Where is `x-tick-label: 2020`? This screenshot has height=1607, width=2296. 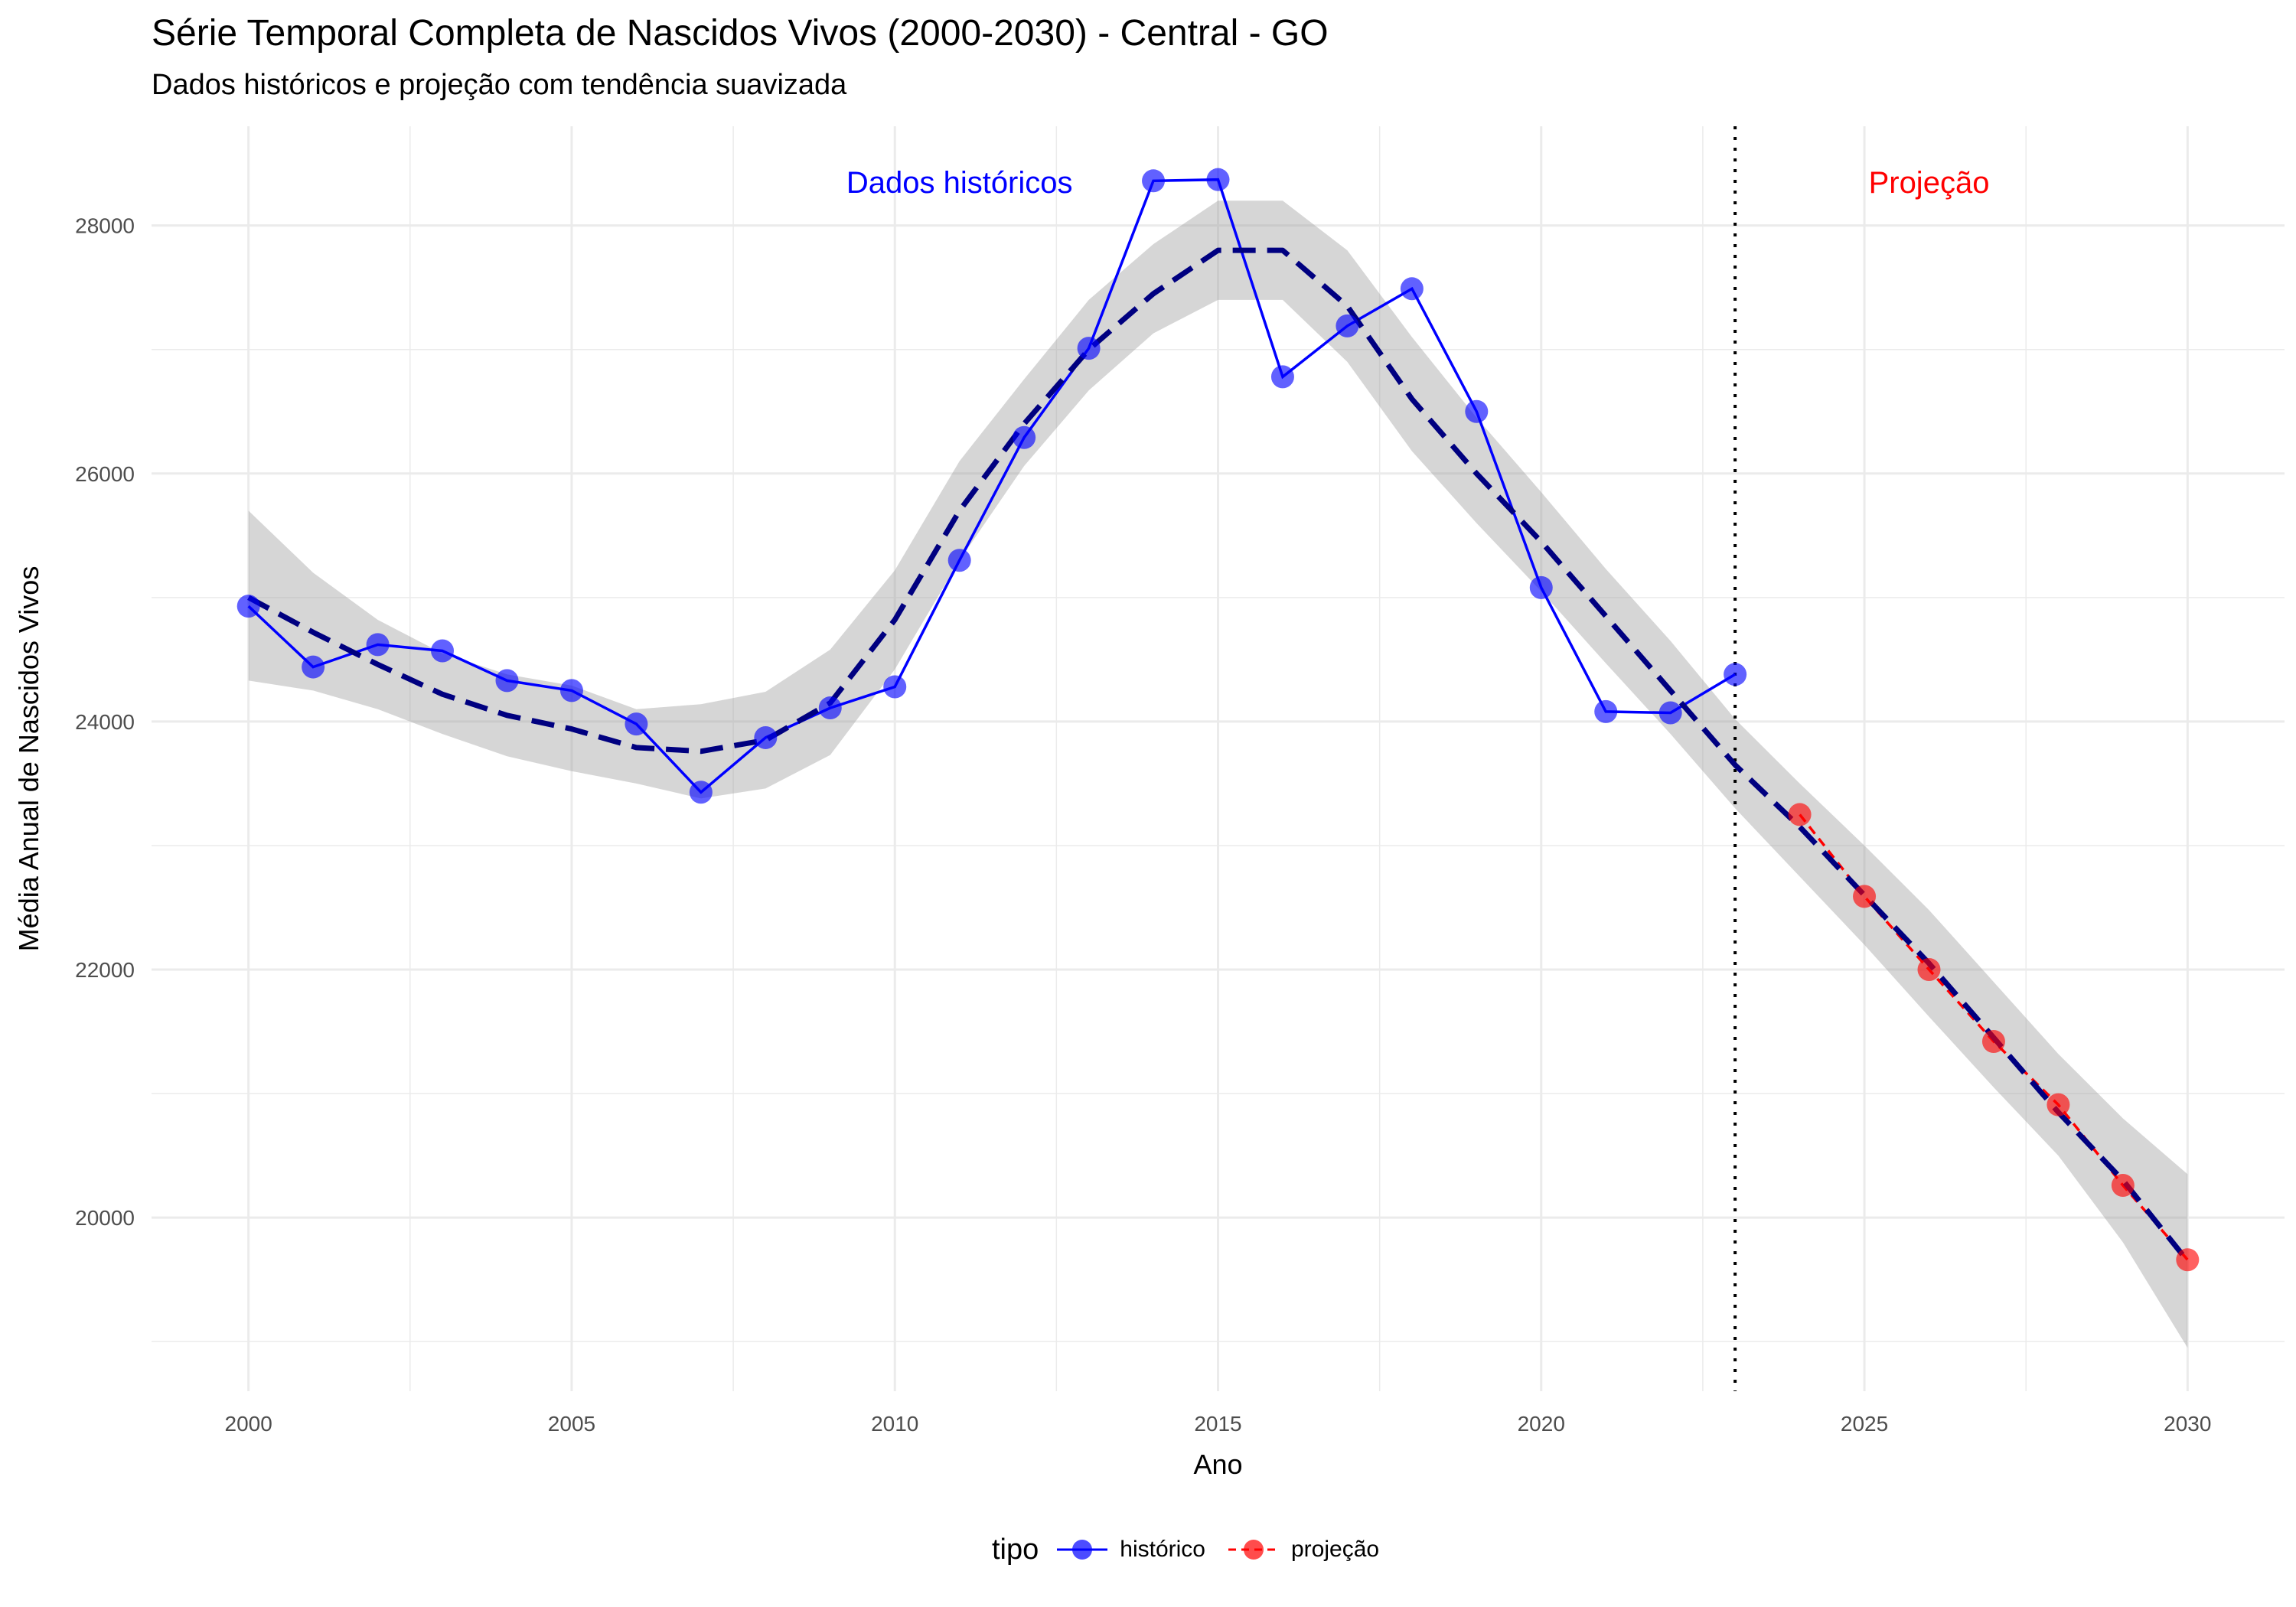 x-tick-label: 2020 is located at coordinates (1541, 1424).